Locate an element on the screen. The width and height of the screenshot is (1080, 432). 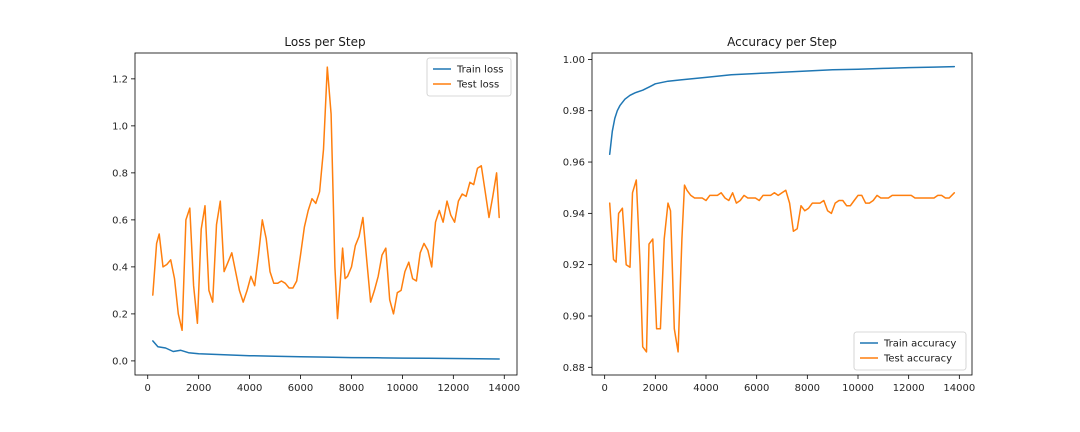
accuracy-series-line-train-accuracy is located at coordinates (782, 110).